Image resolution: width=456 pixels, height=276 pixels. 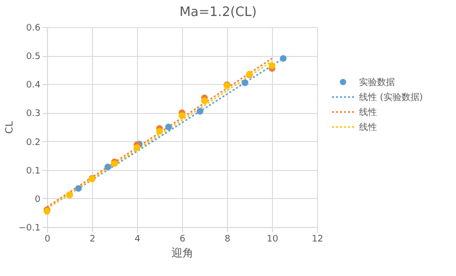 What do you see at coordinates (391, 97) in the screenshot?
I see `legend-label: 线性 (实验数据)` at bounding box center [391, 97].